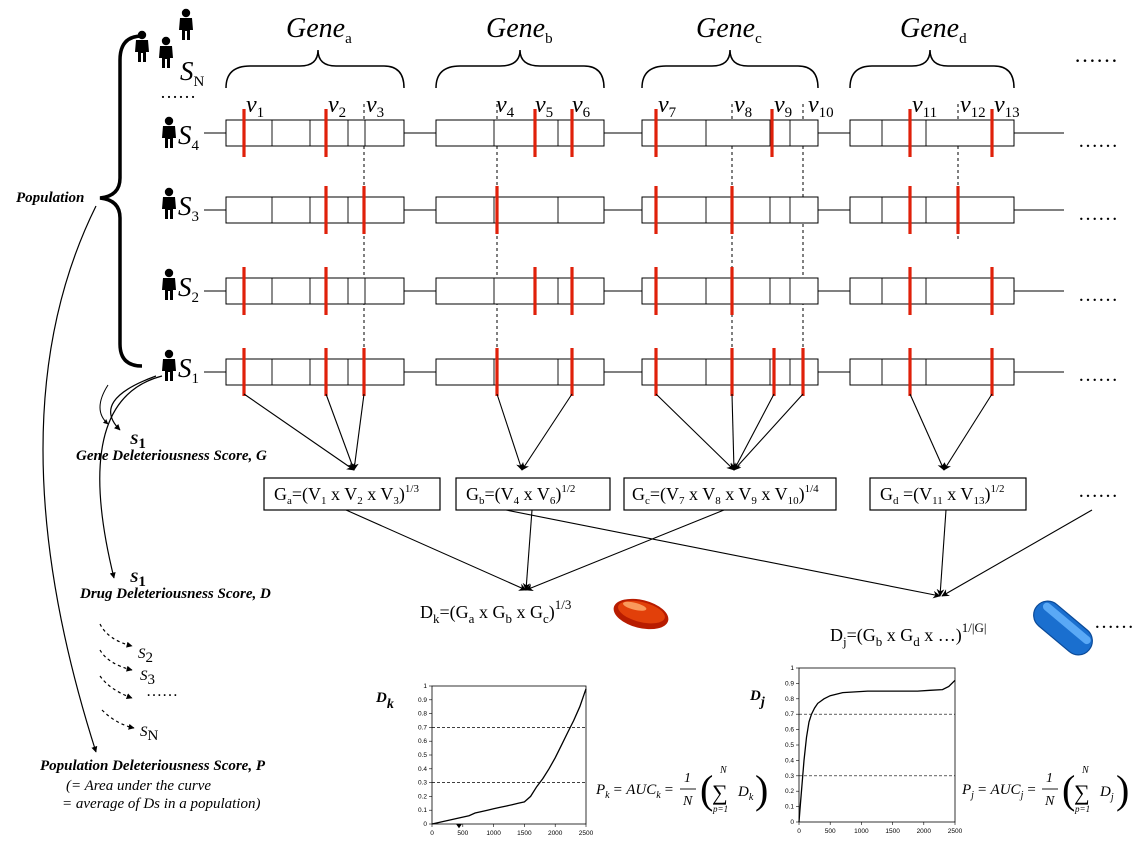  I want to click on chart-dj-x-tick-label: 1500, so click(892, 831).